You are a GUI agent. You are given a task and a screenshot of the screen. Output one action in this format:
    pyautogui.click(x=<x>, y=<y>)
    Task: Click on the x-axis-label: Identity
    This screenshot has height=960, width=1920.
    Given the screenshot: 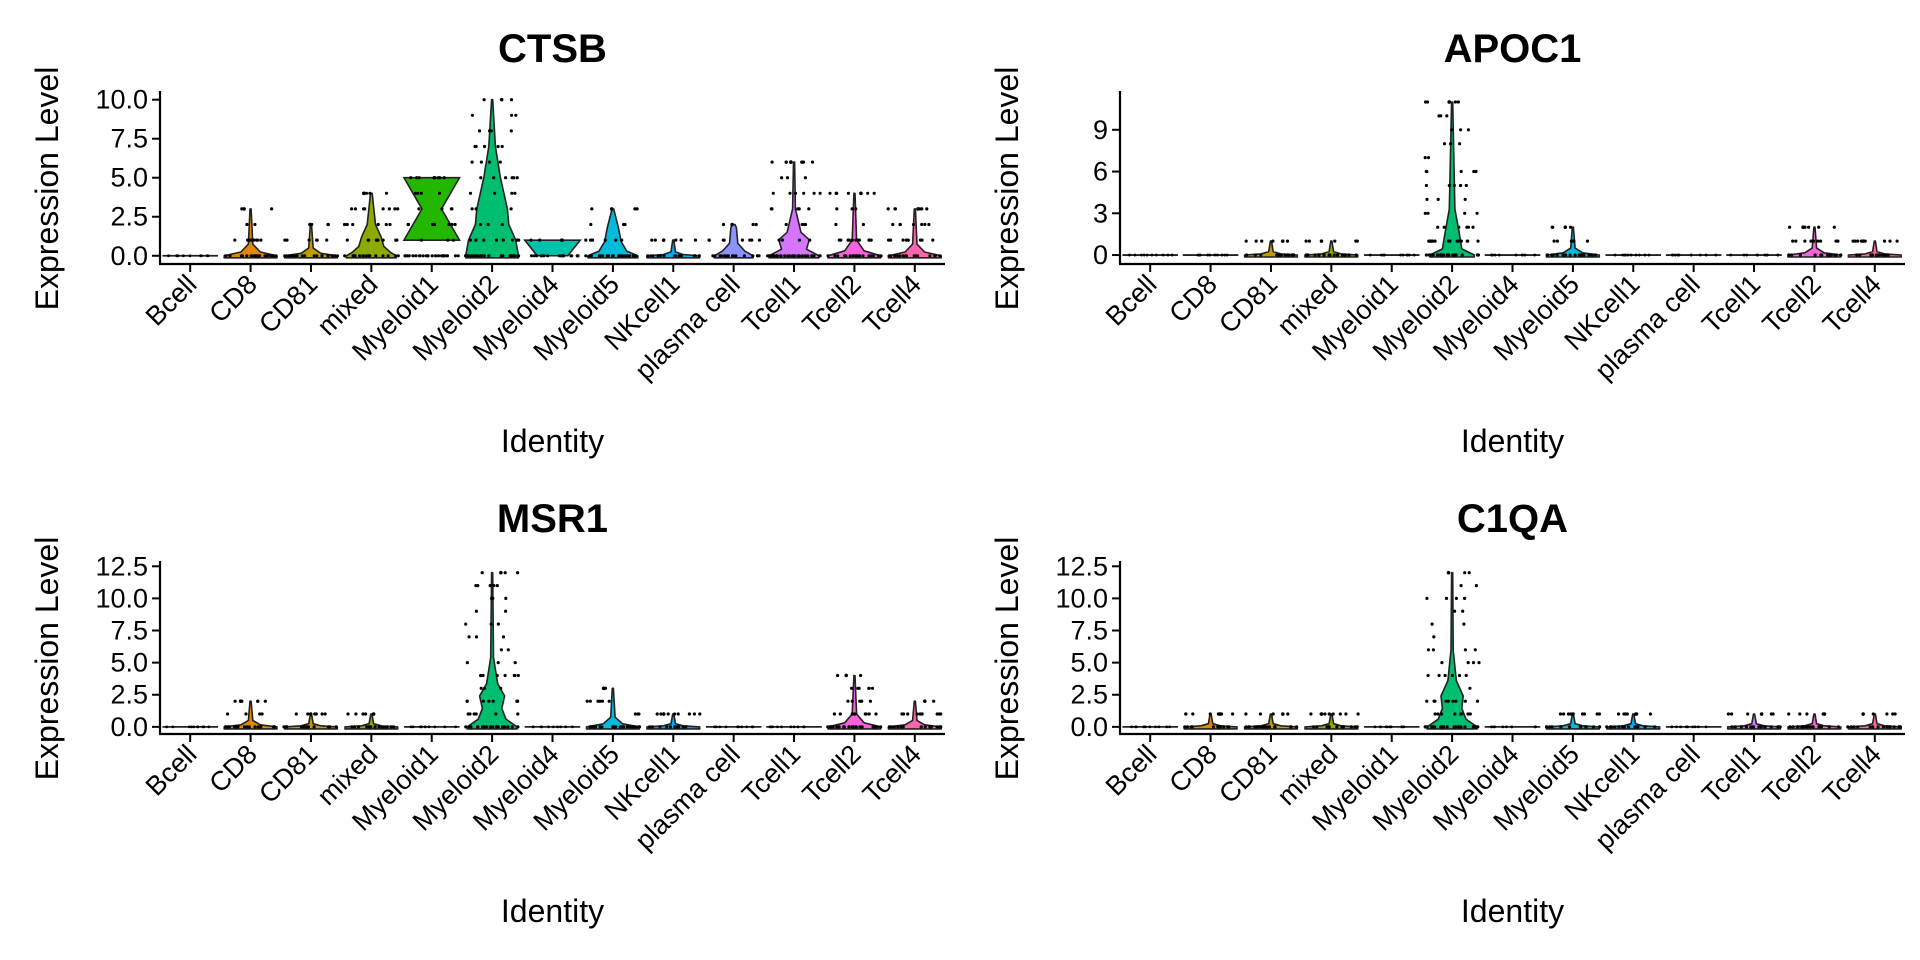 What is the action you would take?
    pyautogui.click(x=1512, y=441)
    